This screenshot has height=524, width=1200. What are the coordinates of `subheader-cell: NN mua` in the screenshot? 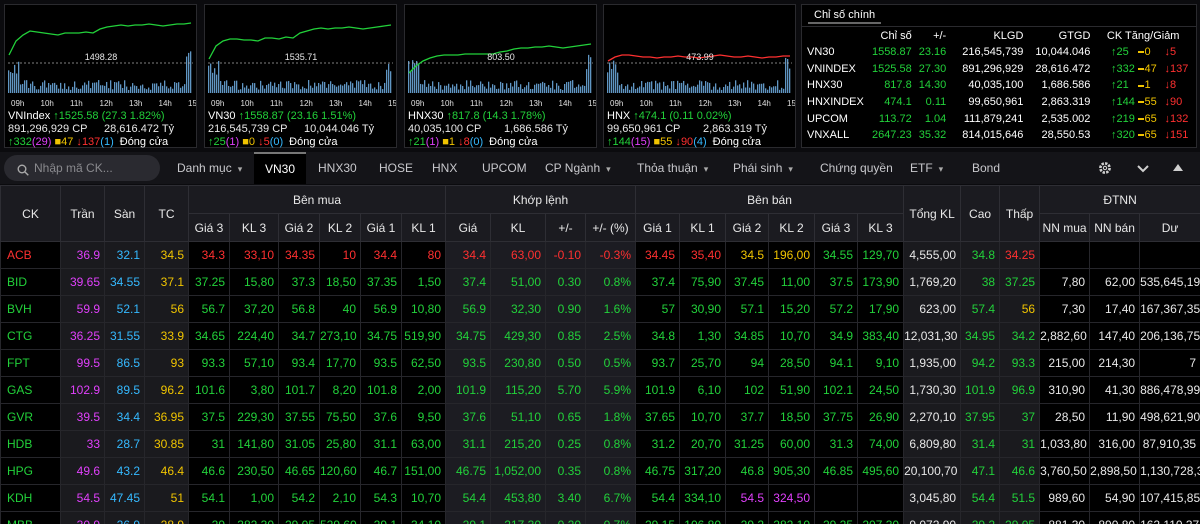 It's located at (1065, 227).